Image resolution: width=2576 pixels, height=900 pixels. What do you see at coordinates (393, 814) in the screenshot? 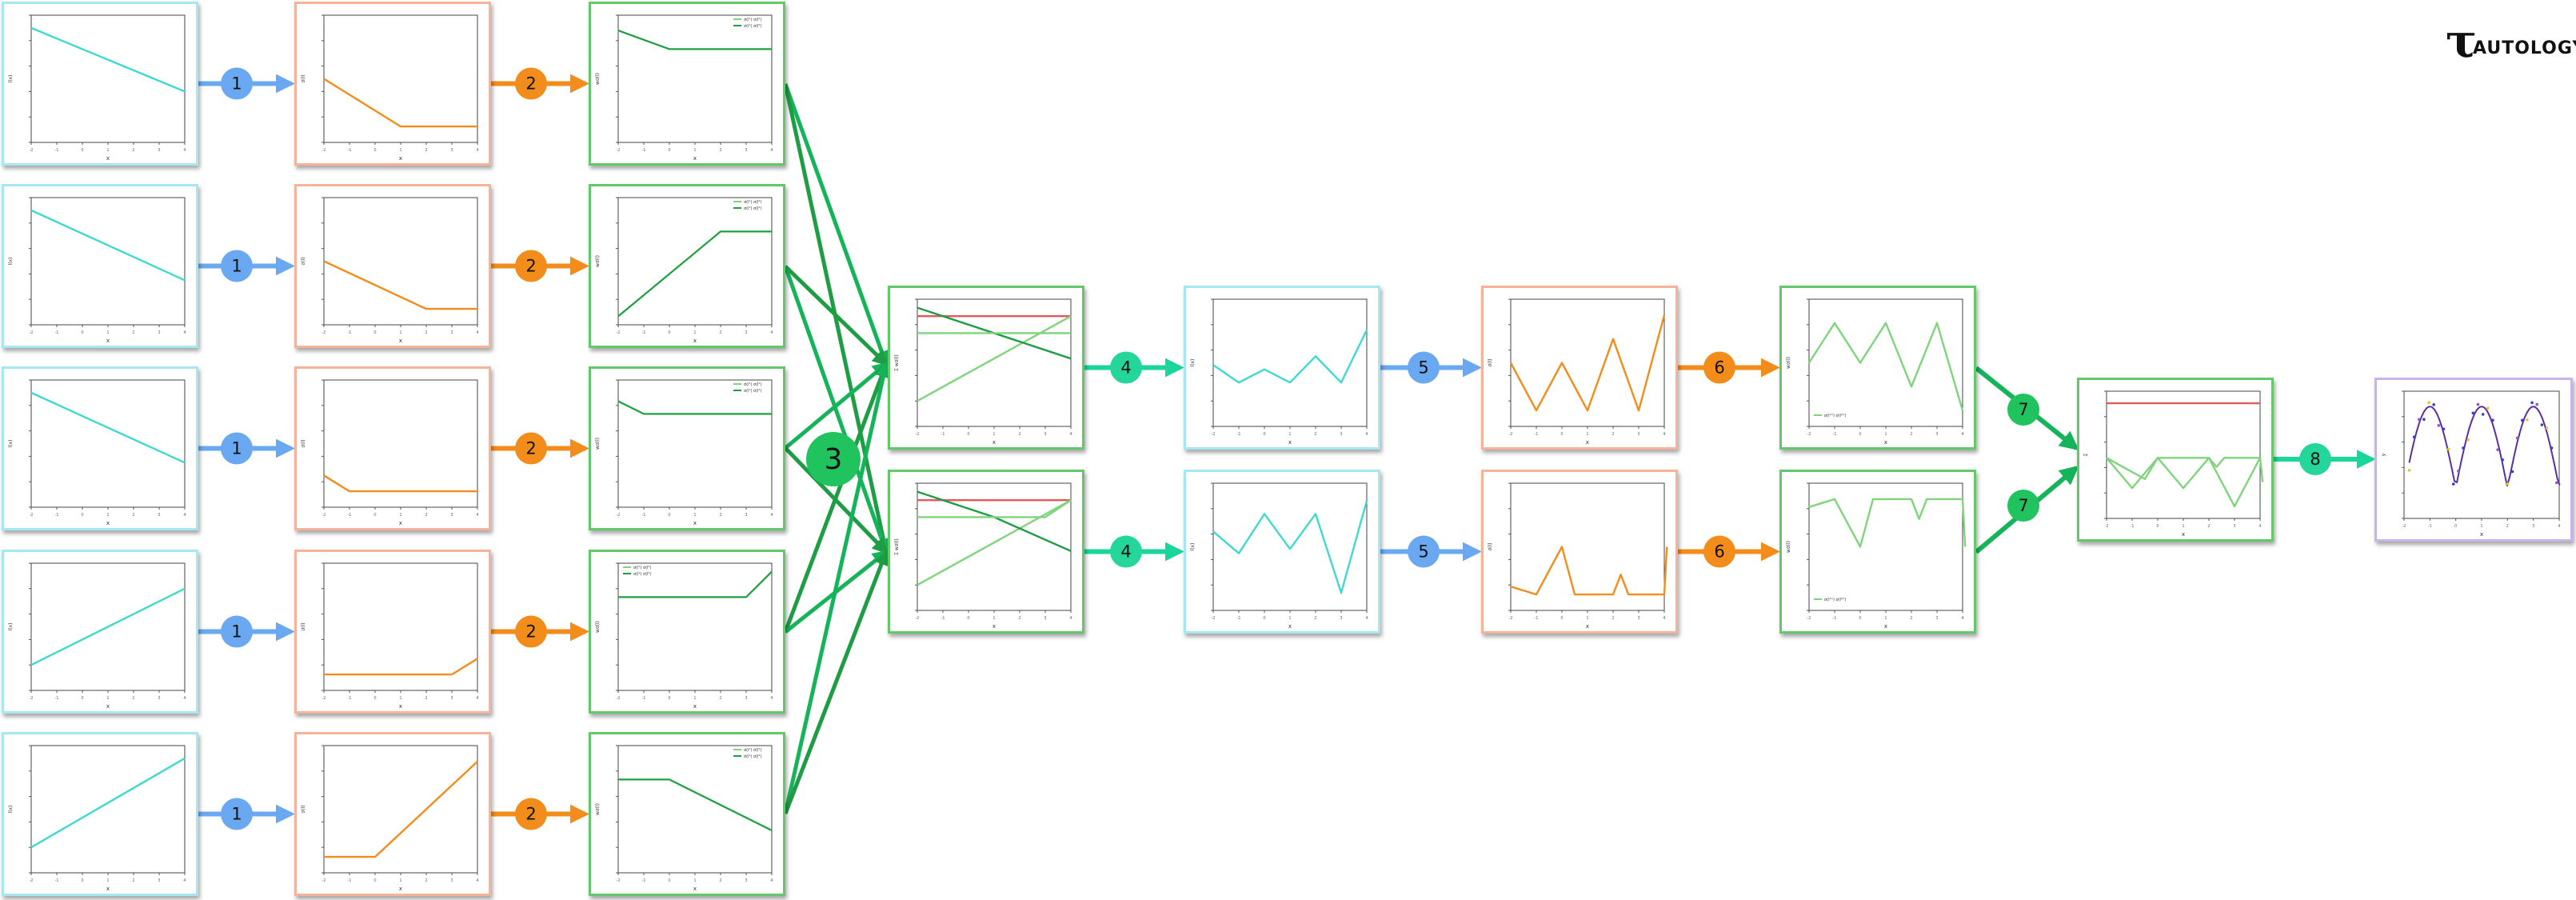
I see `relu-plot-5: -2 -1 0 1 2 3 4 x σ(l)` at bounding box center [393, 814].